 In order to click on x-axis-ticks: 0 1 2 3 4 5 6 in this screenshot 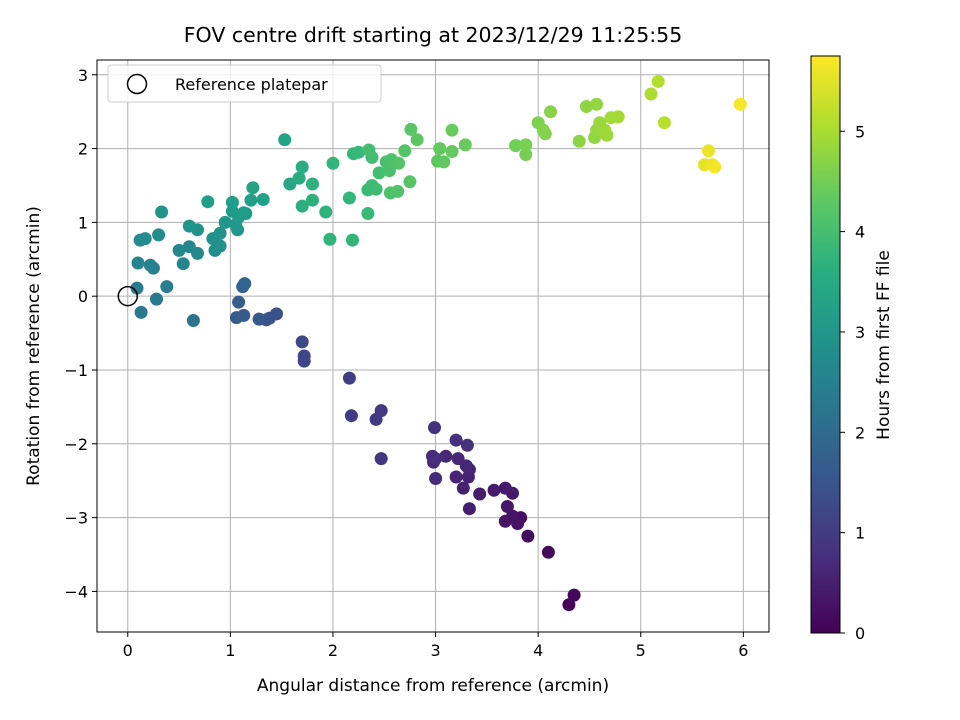, I will do `click(435, 646)`.